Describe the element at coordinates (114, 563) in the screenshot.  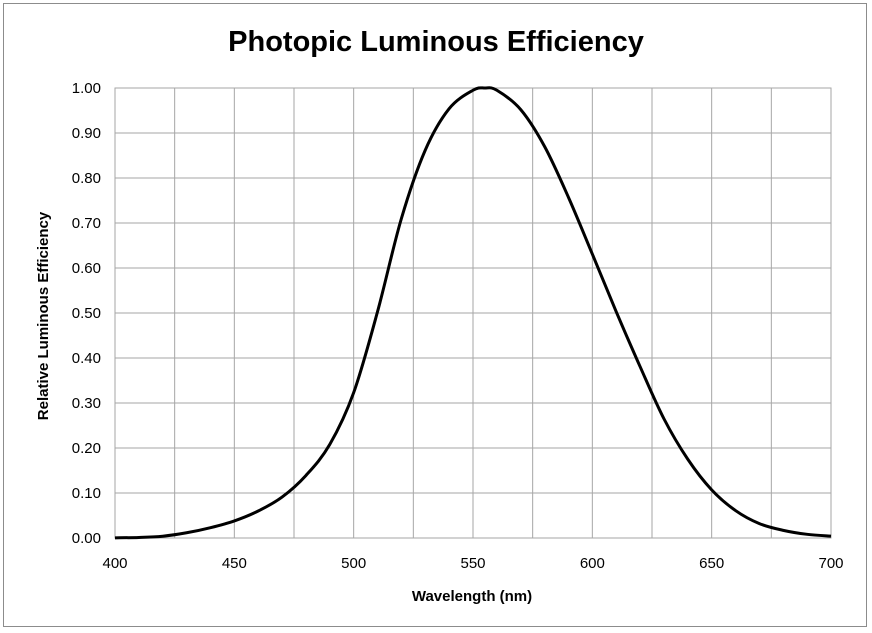
I see `x-tick-label: 400` at that location.